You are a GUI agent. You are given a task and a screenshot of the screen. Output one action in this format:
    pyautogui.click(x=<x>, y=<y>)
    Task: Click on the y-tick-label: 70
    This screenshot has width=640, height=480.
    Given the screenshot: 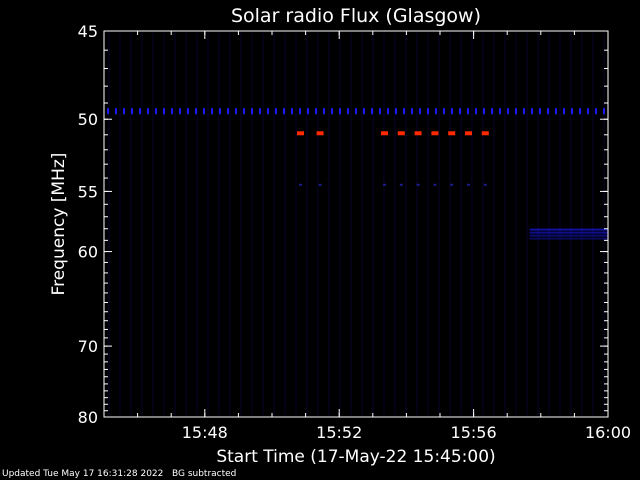 What is the action you would take?
    pyautogui.click(x=88, y=346)
    